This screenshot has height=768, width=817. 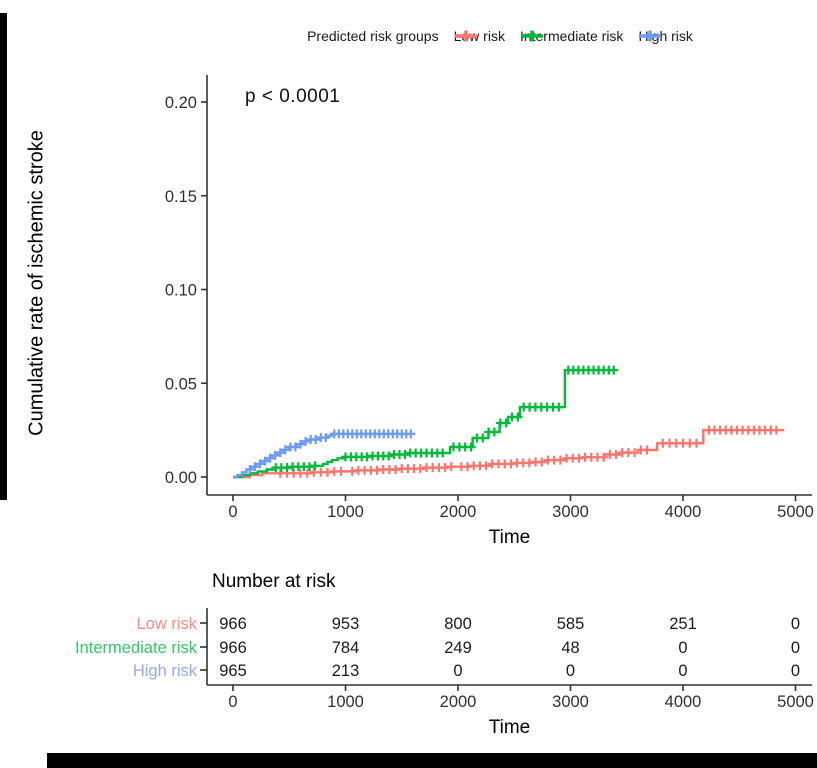 I want to click on legend-item-intermediate-risk: Intermediate risk, so click(x=571, y=36).